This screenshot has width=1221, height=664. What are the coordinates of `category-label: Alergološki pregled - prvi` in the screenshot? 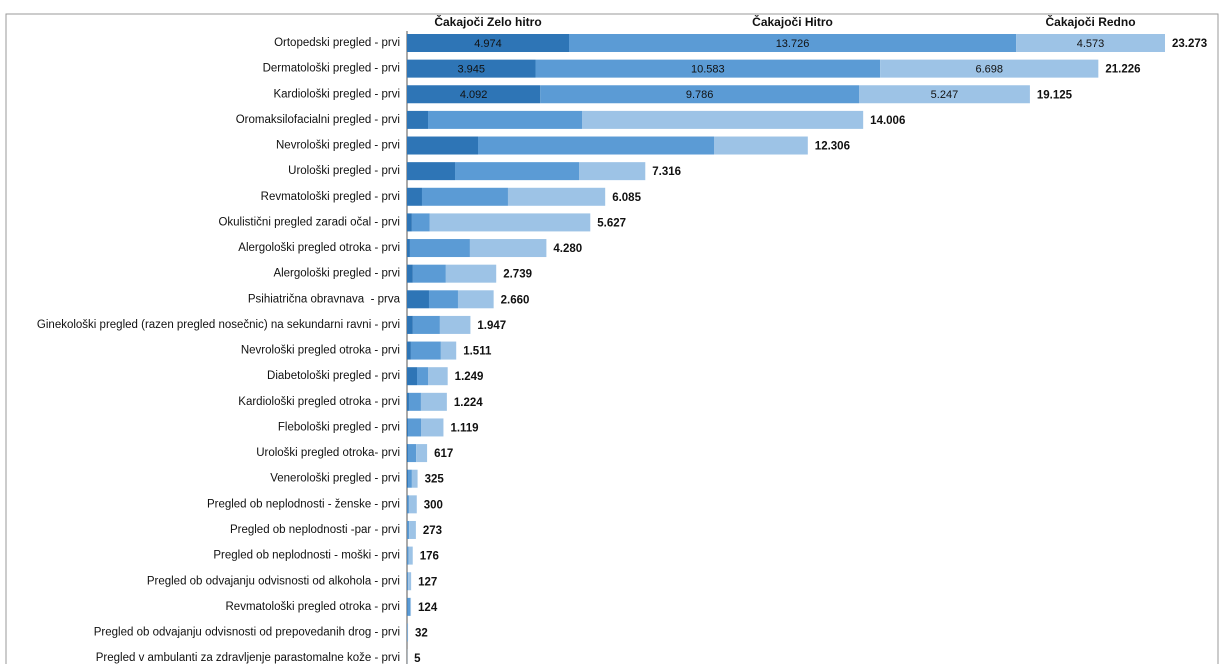 It's located at (336, 274).